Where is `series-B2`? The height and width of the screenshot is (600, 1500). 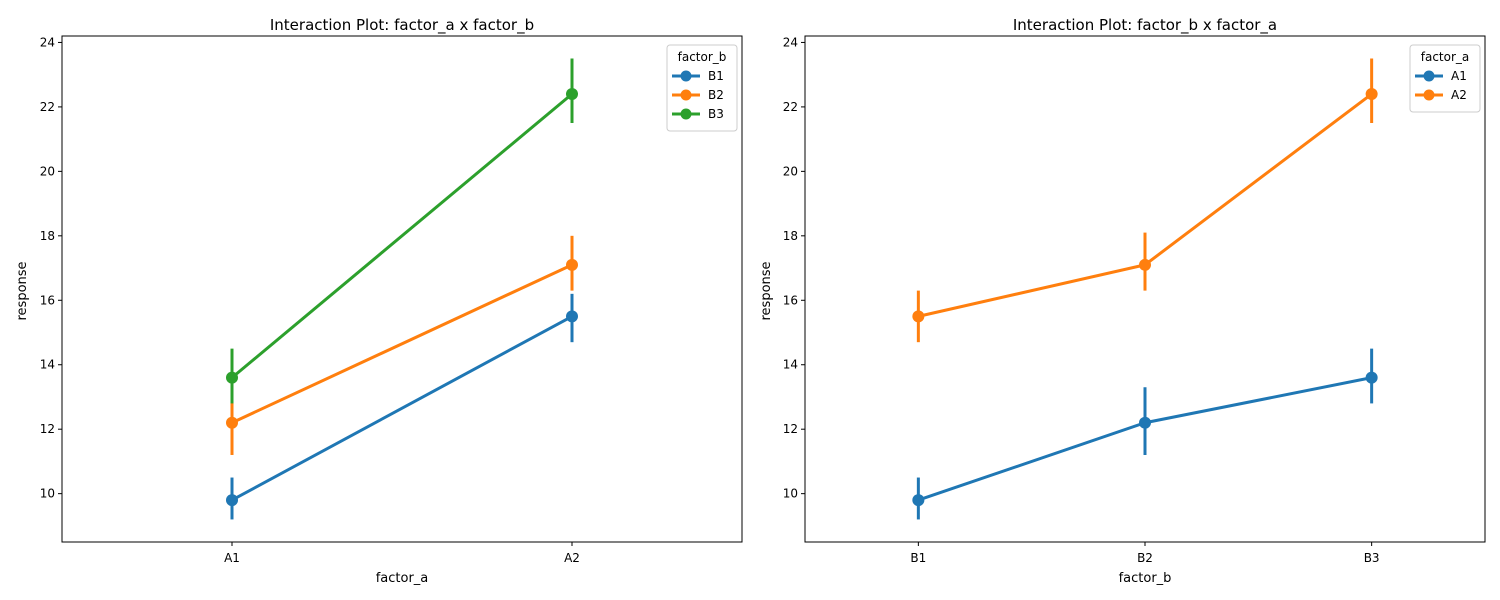
series-B2 is located at coordinates (402, 345).